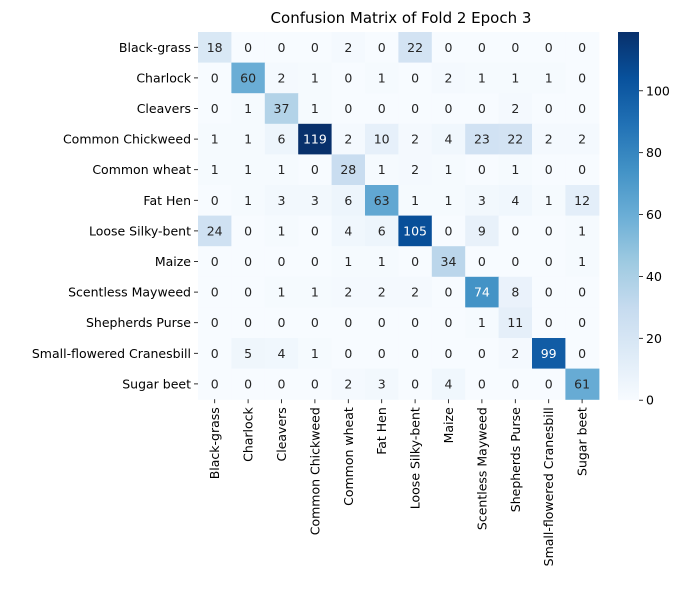 Image resolution: width=682 pixels, height=598 pixels. What do you see at coordinates (582, 200) in the screenshot?
I see `heatmap-cell-value: 12` at bounding box center [582, 200].